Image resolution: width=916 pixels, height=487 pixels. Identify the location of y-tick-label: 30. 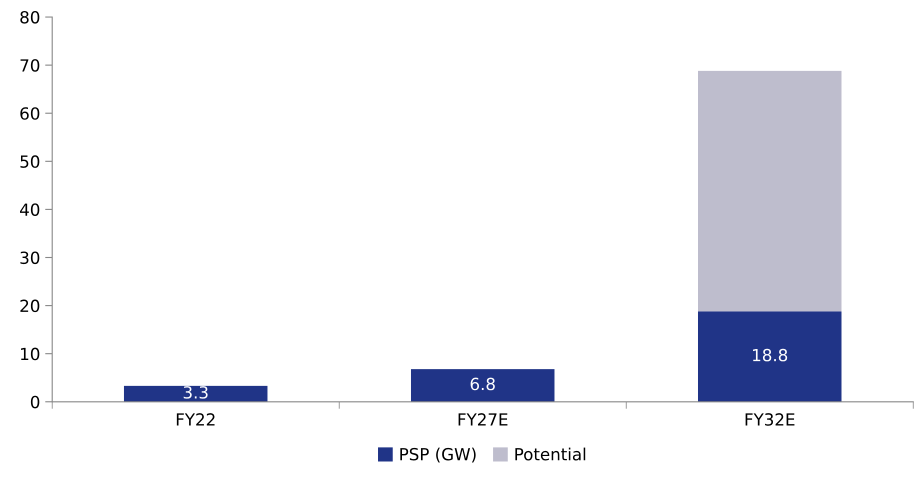
(30, 257).